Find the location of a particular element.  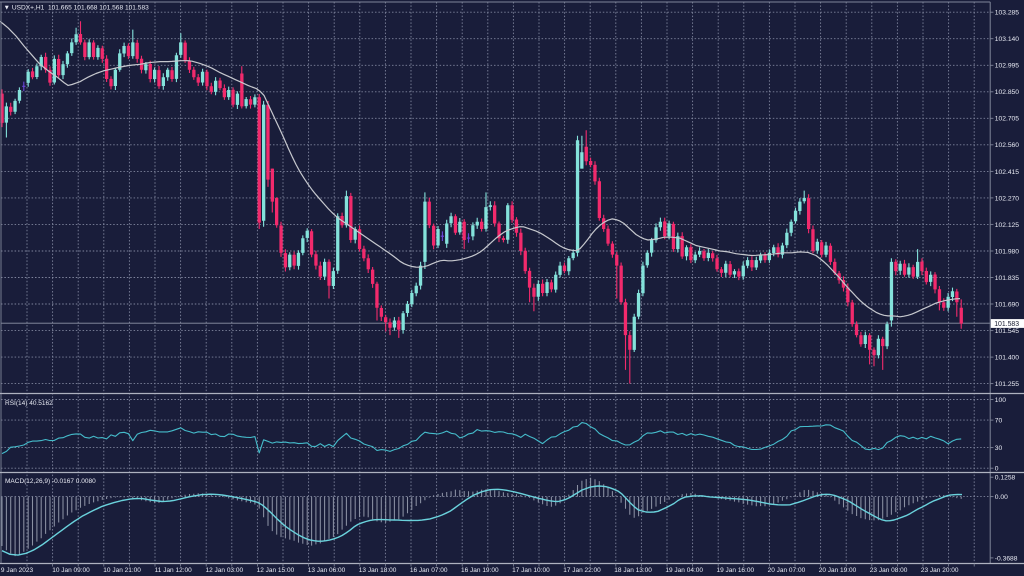

svg-text: 101.400 is located at coordinates (1007, 358).